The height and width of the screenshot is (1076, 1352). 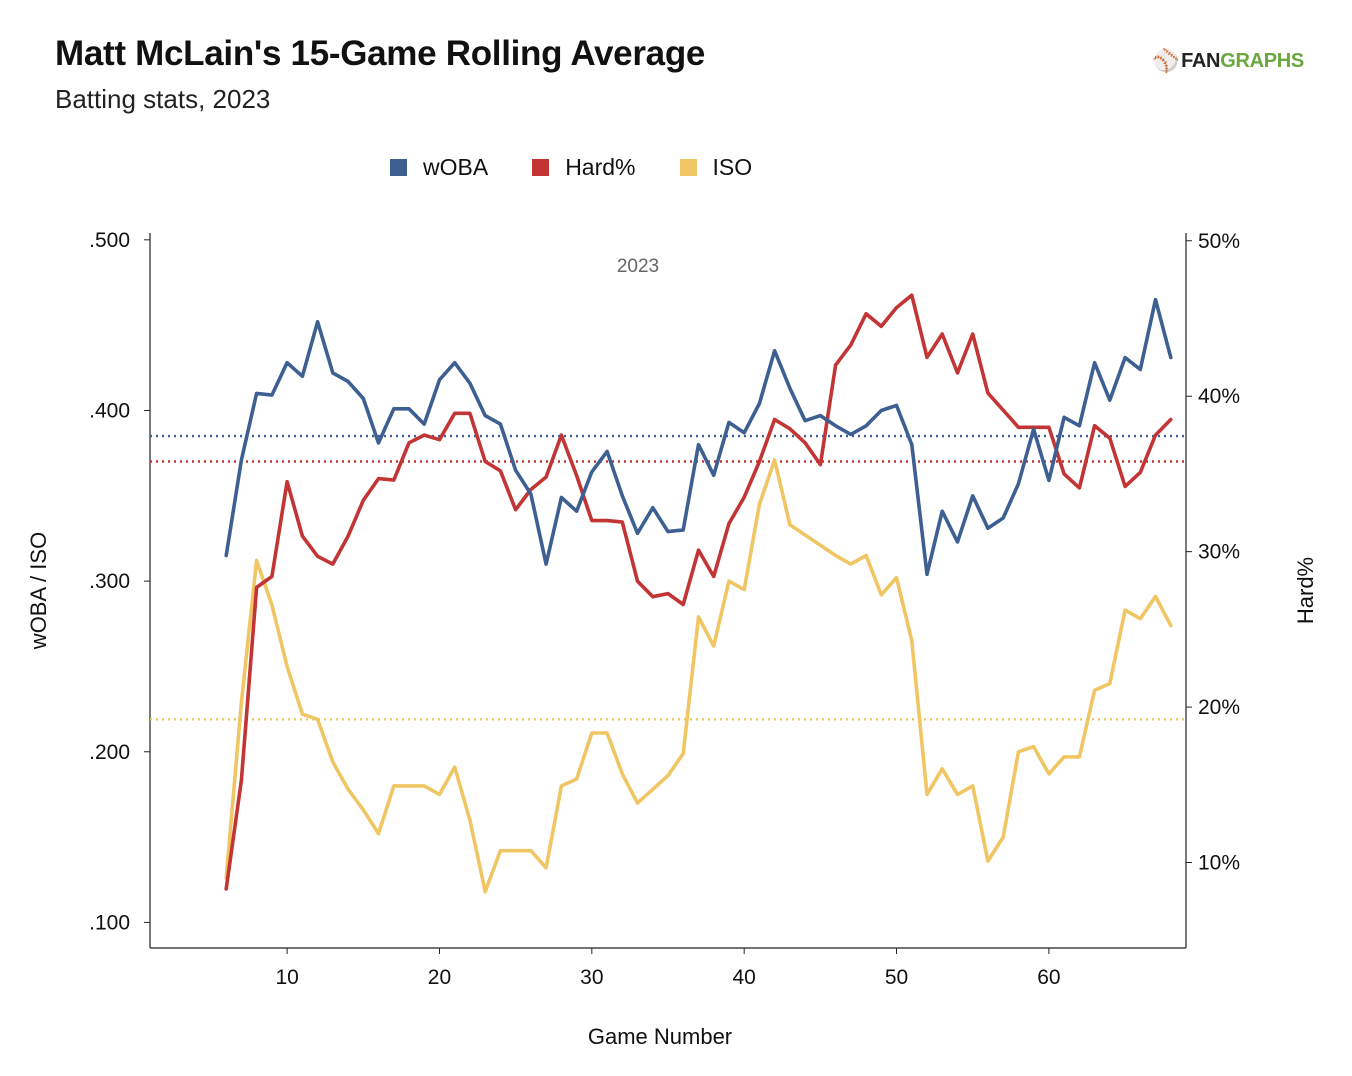 What do you see at coordinates (38, 591) in the screenshot?
I see `y-axis-left-title: wOBA / ISO` at bounding box center [38, 591].